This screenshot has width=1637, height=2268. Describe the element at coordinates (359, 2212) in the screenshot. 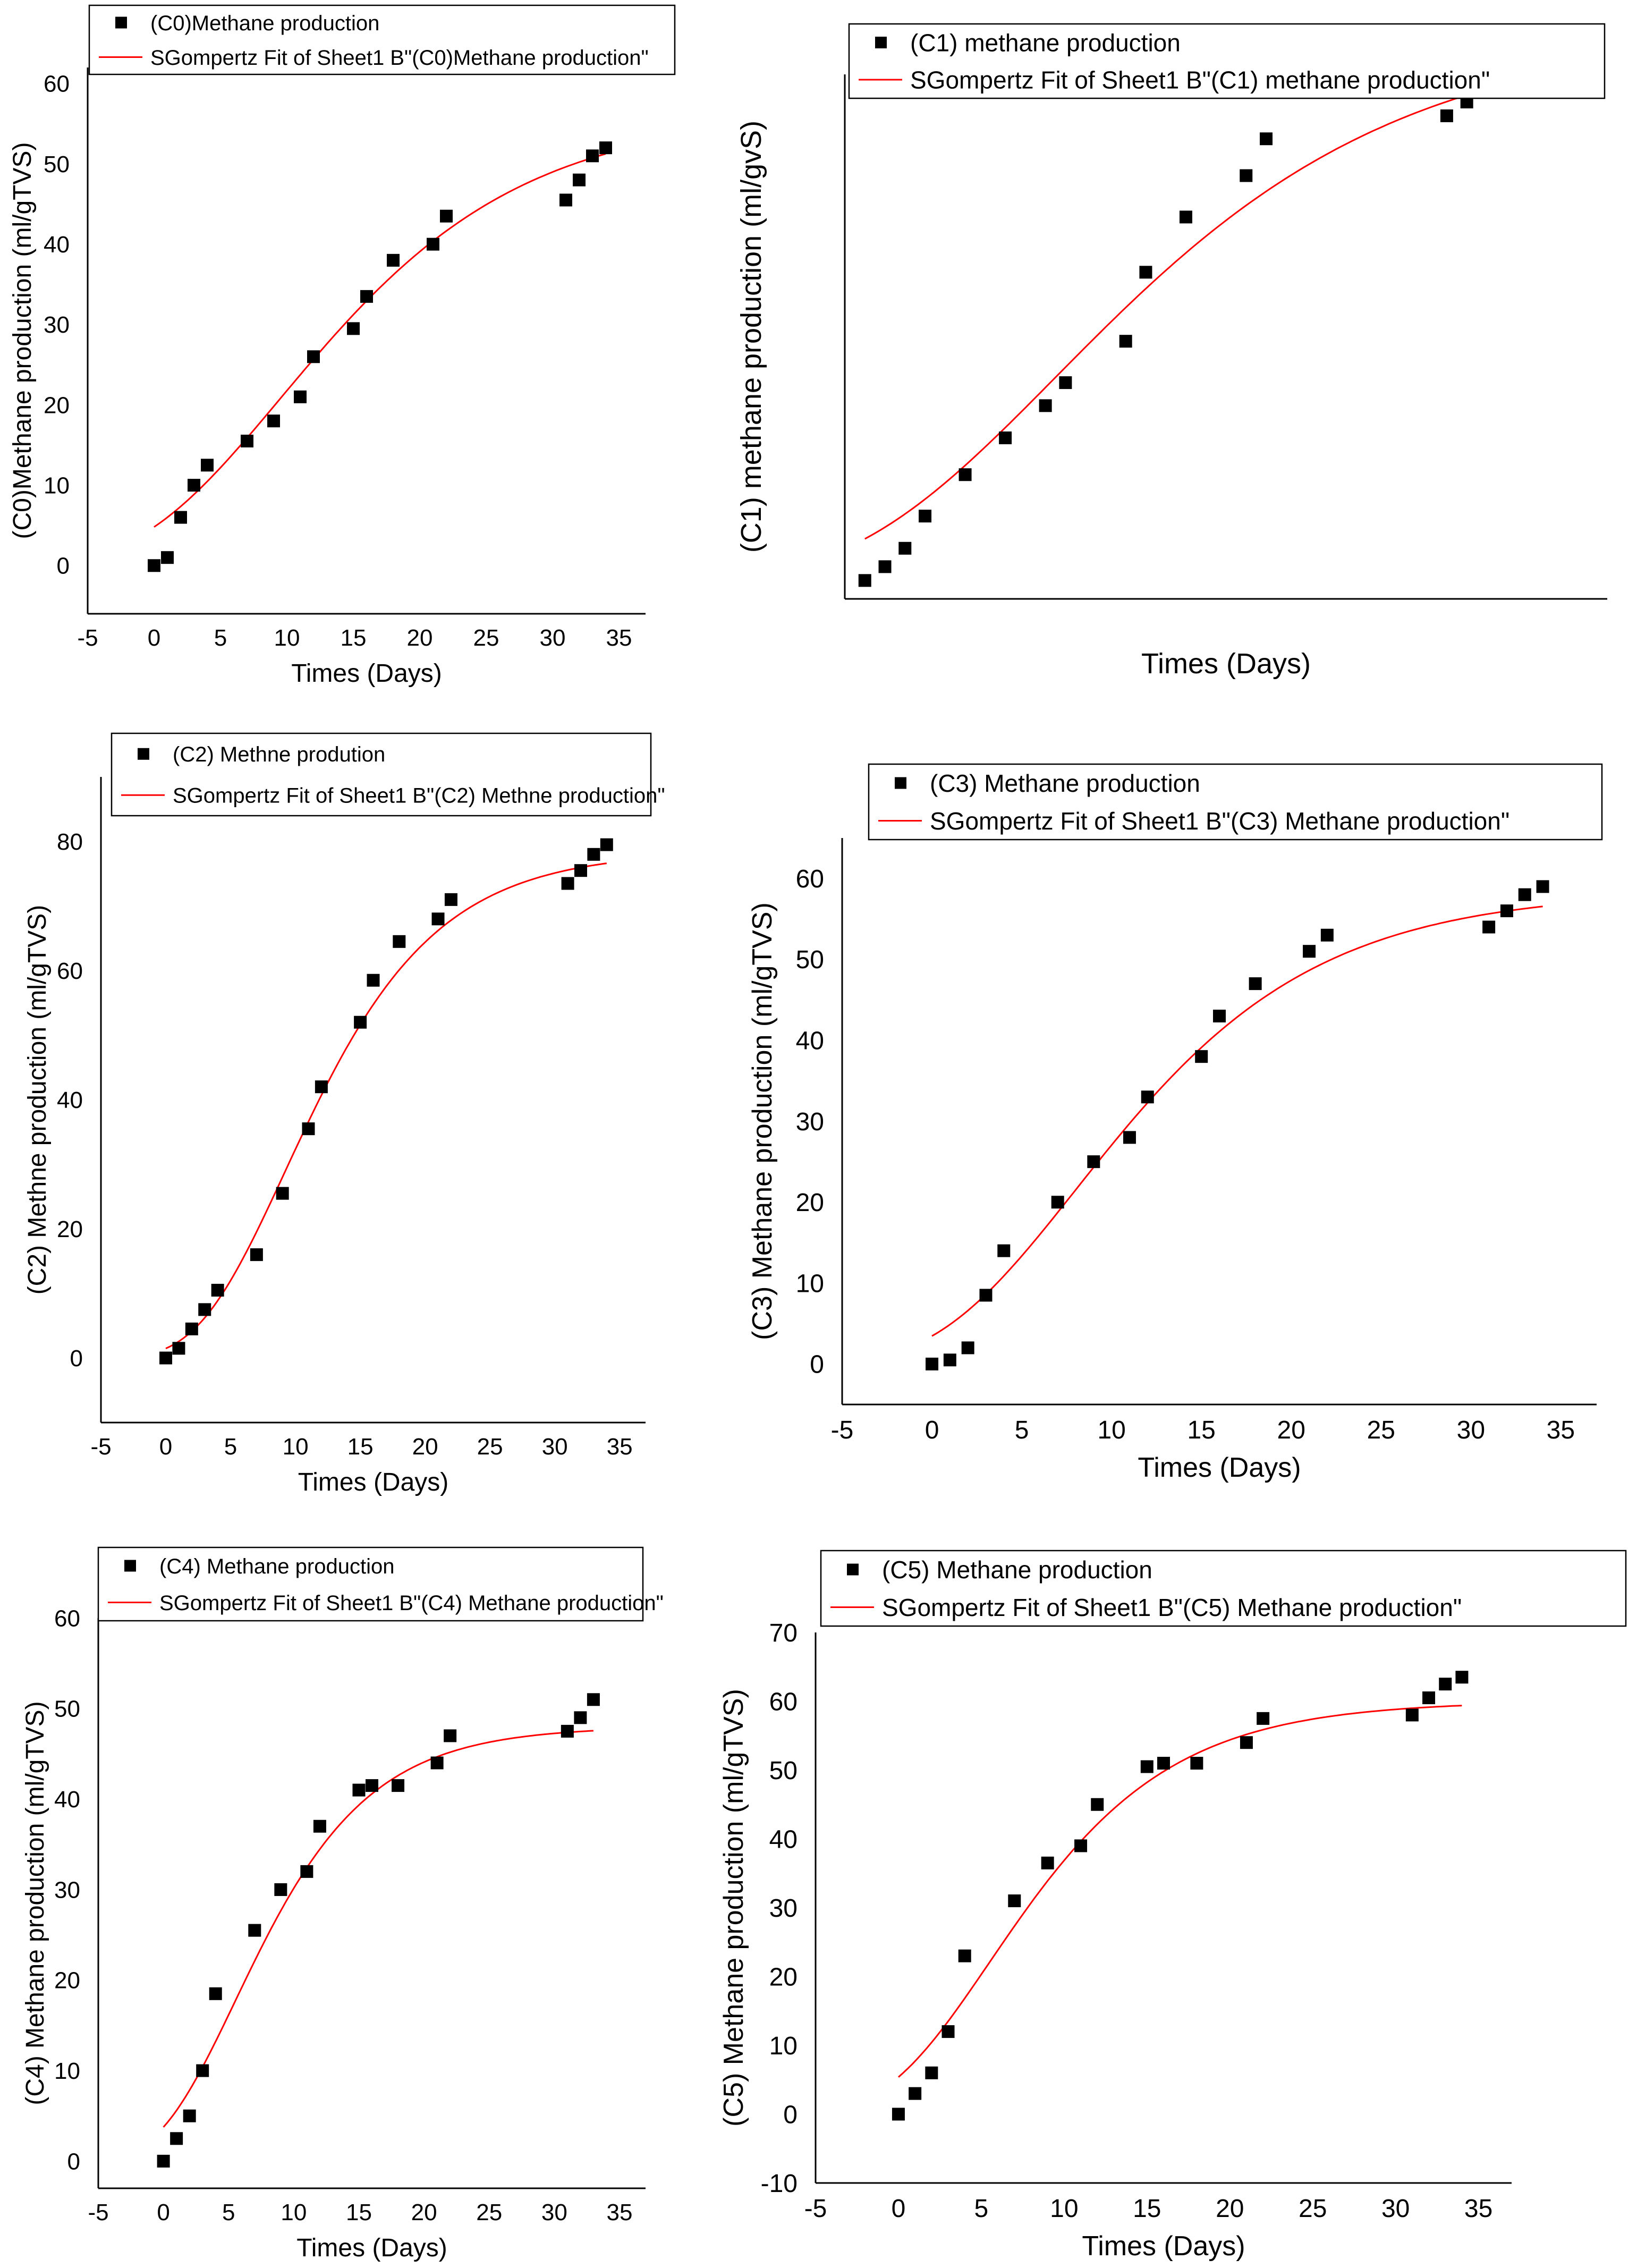

I see `x-tick-label: 15` at that location.